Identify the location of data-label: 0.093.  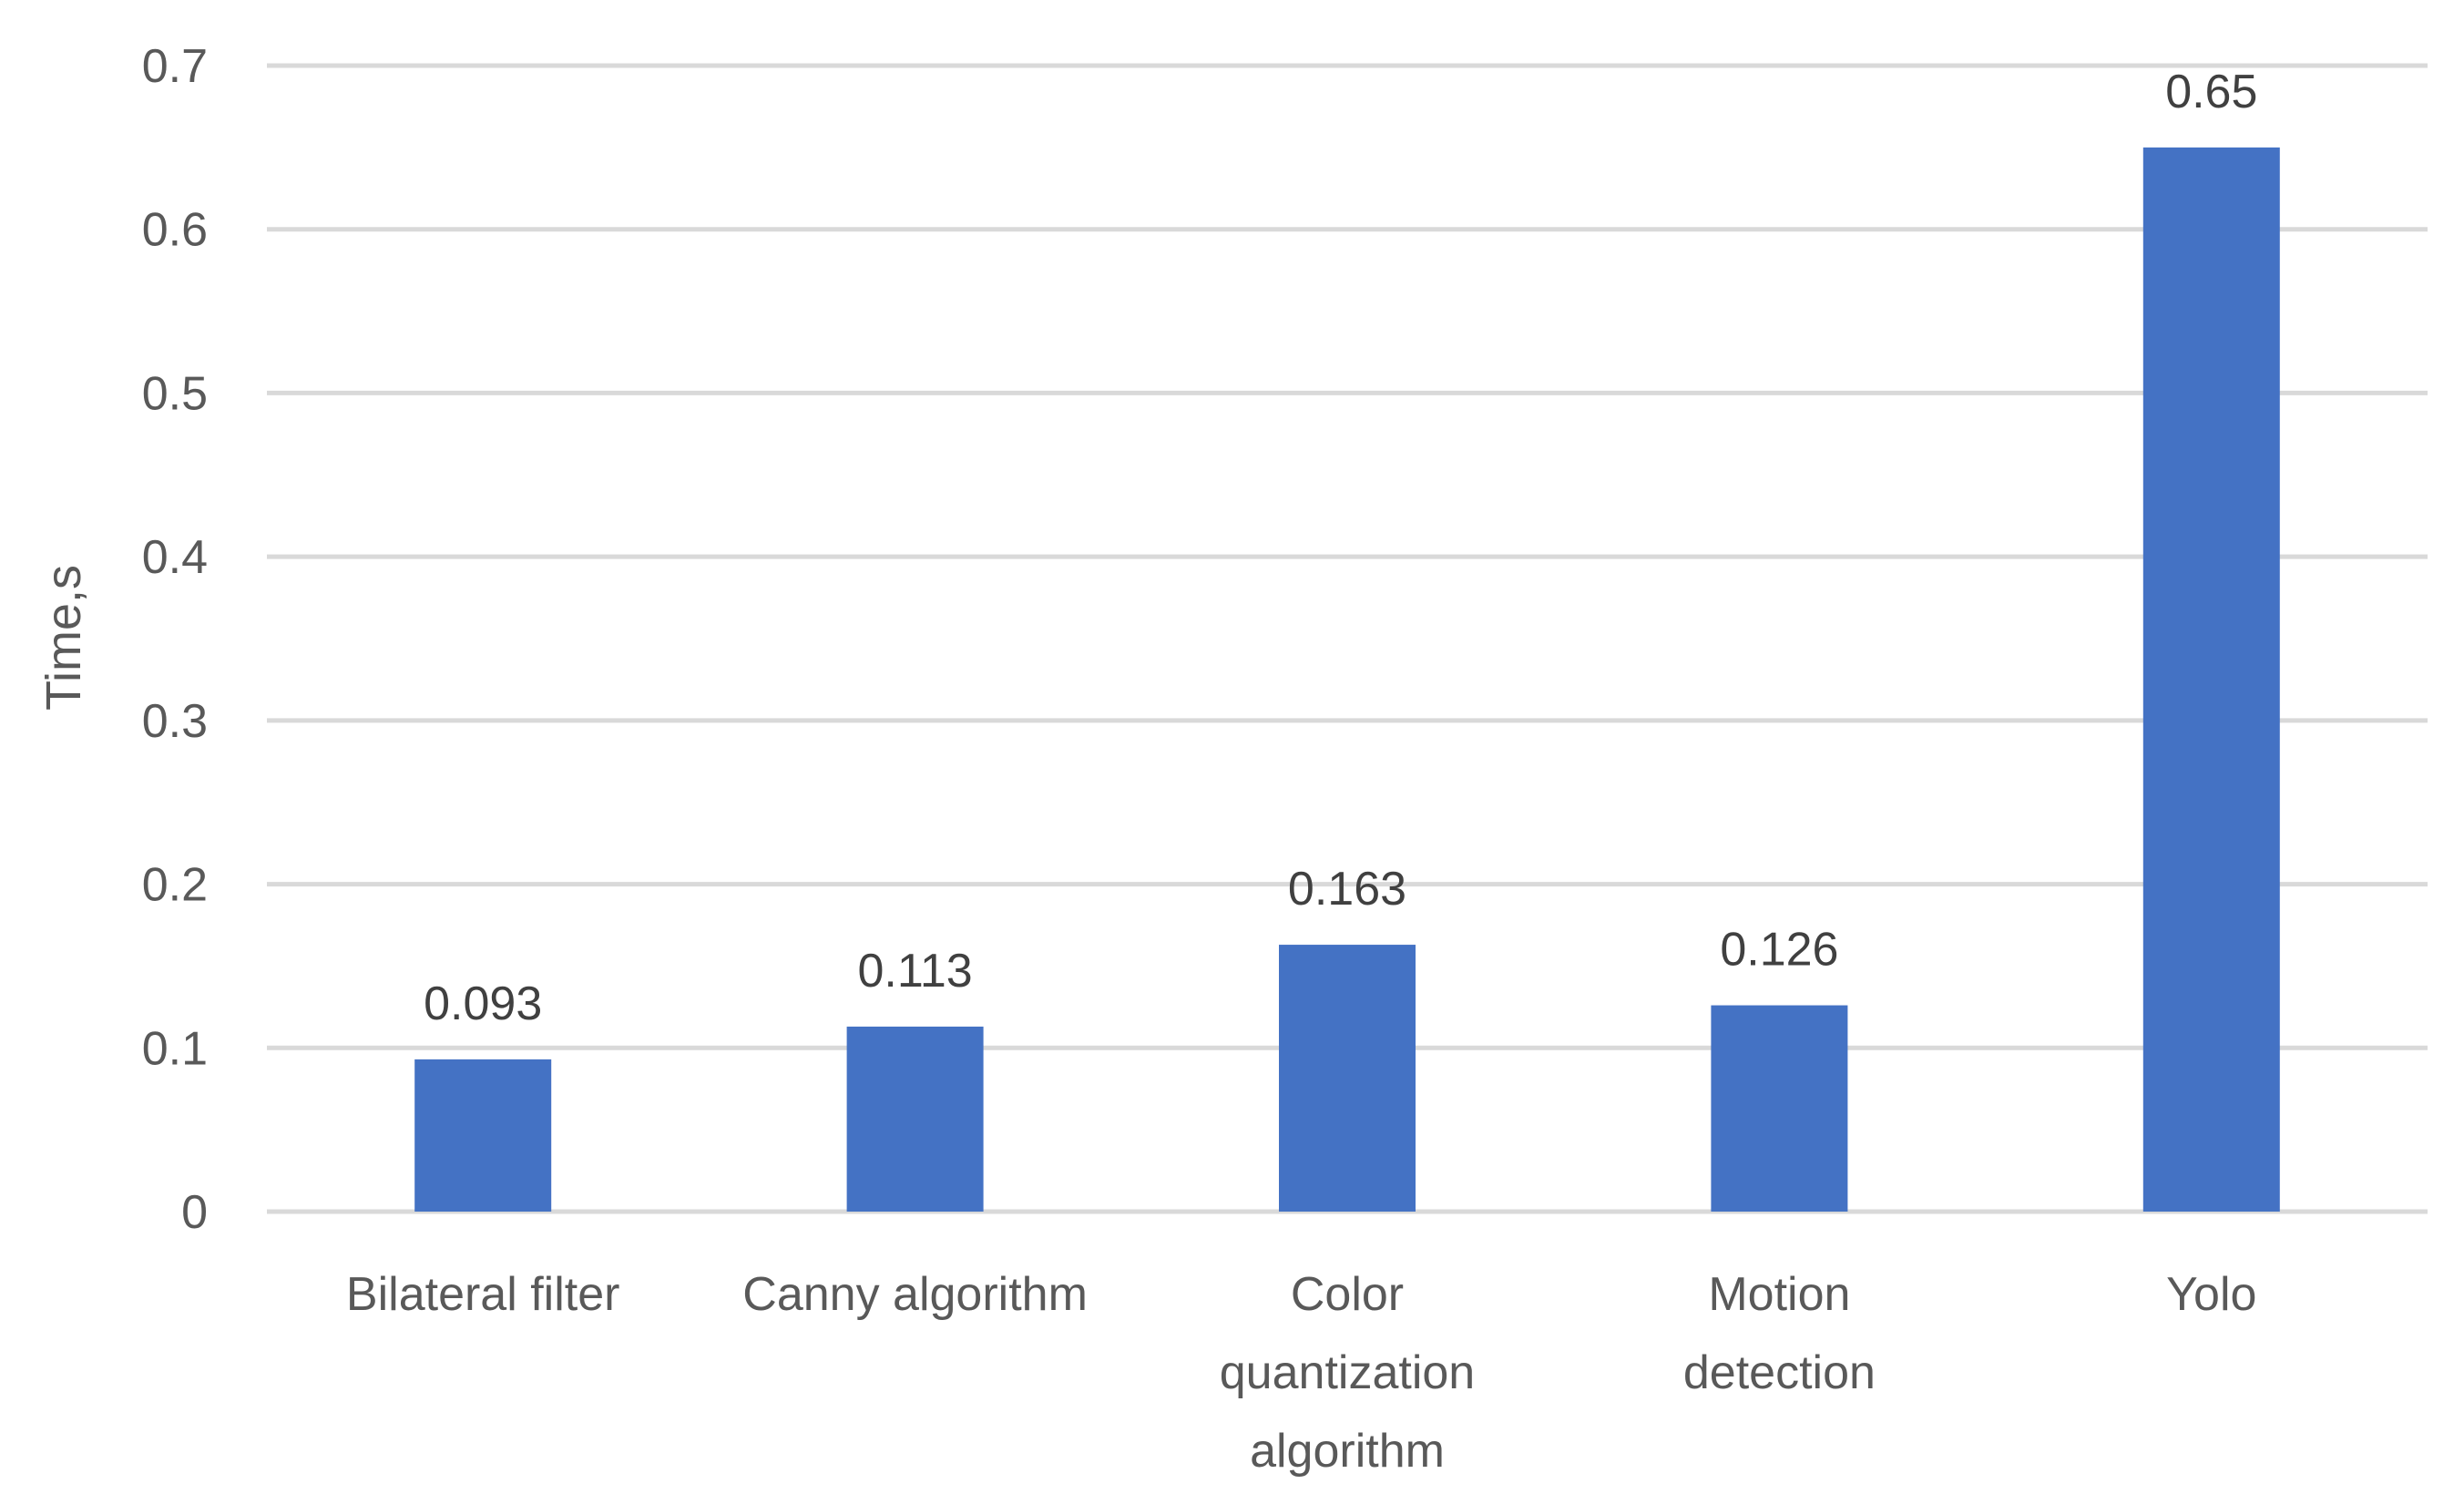
(483, 1004).